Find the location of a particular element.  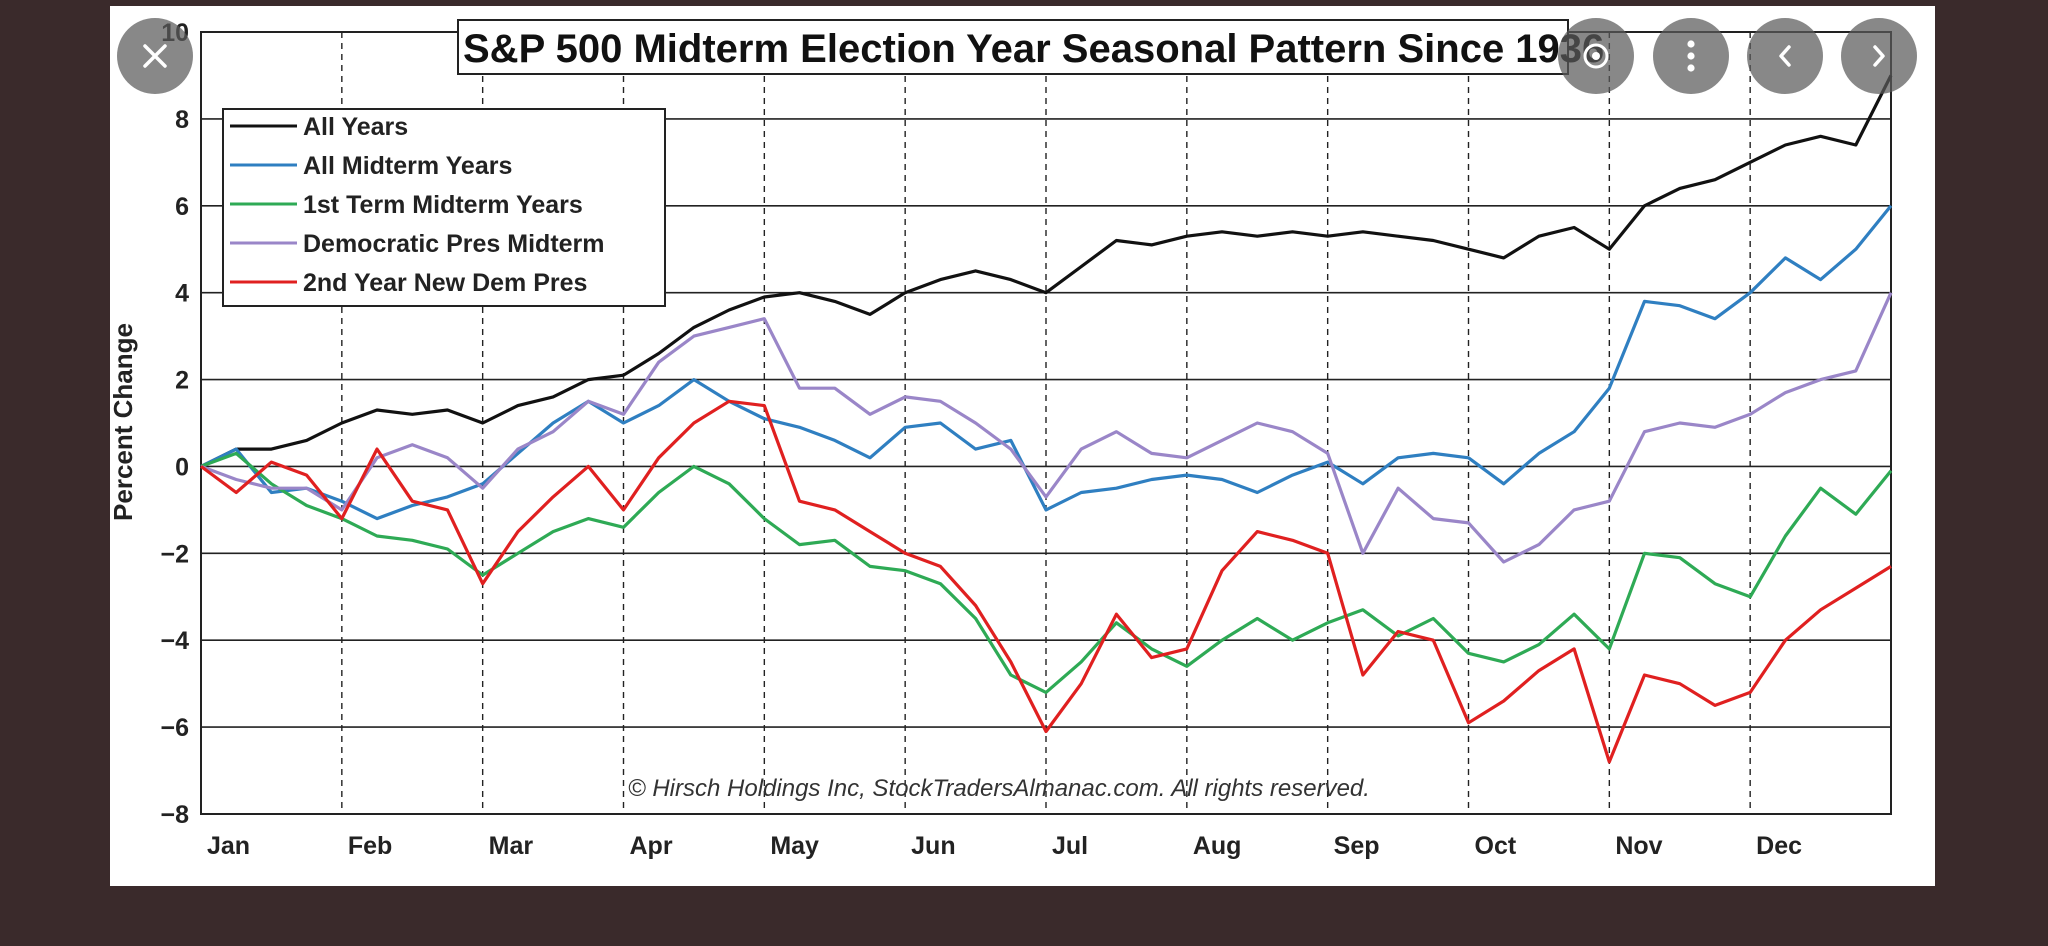

y-tick-label: 8 is located at coordinates (182, 120).